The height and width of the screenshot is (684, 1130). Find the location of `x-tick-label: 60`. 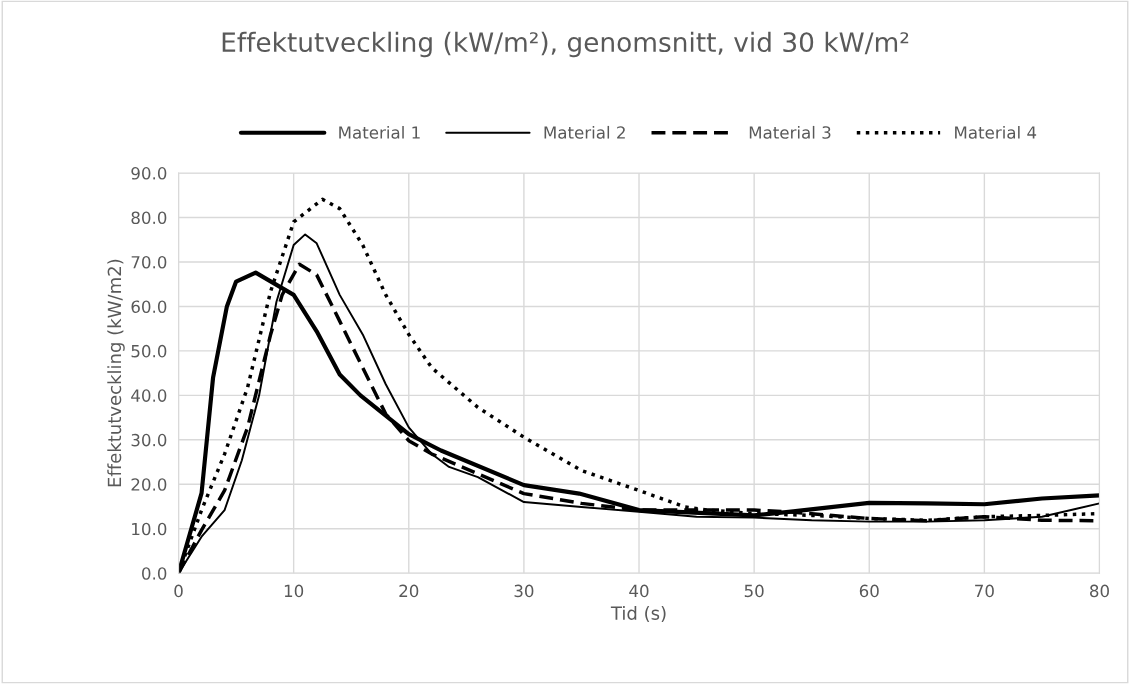

x-tick-label: 60 is located at coordinates (869, 591).